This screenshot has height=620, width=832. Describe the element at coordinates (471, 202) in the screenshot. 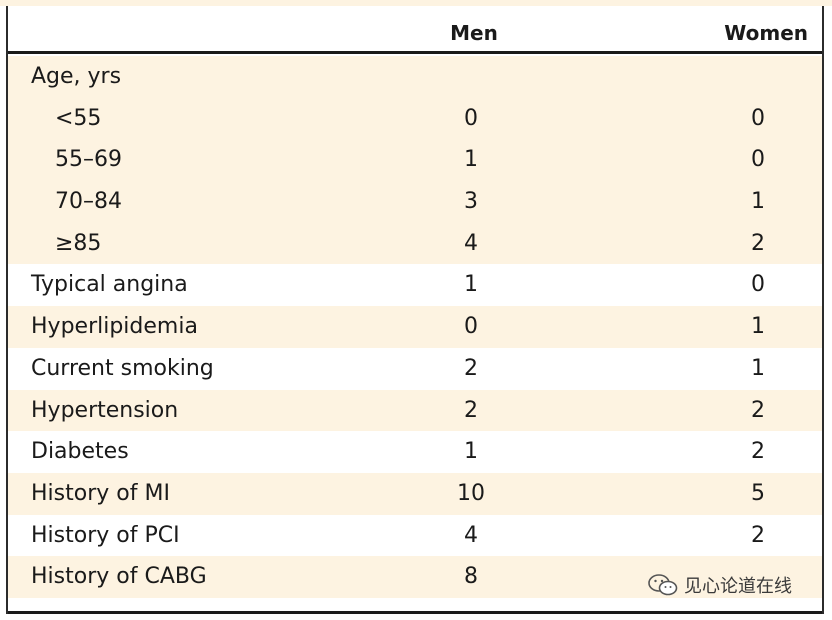

I see `cell-men: 3` at that location.